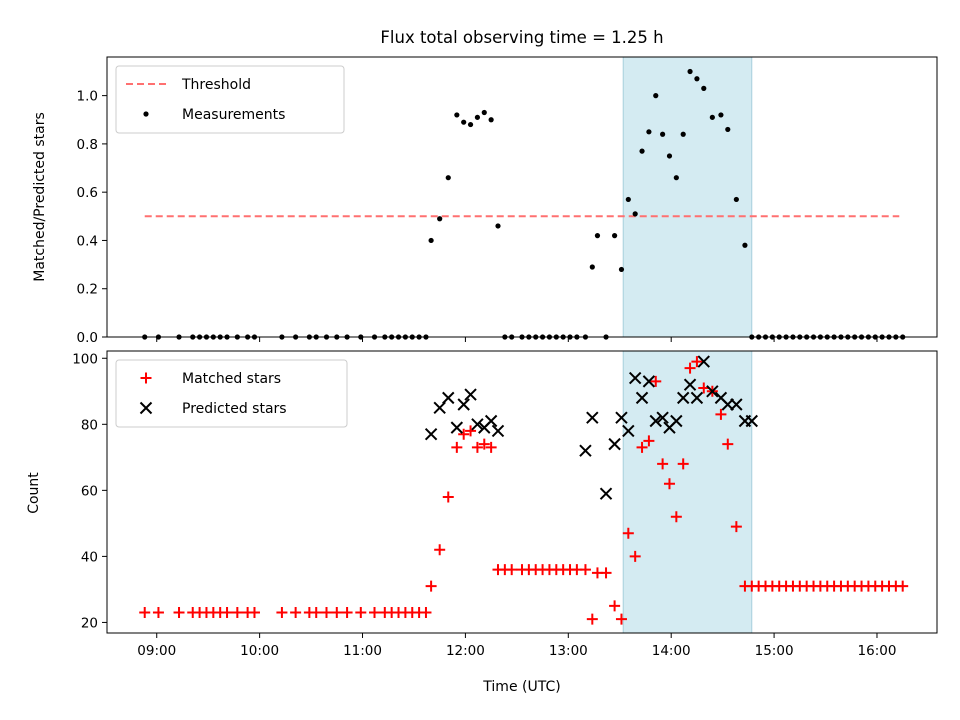 The height and width of the screenshot is (720, 960). I want to click on y-tick-label: 100, so click(85, 359).